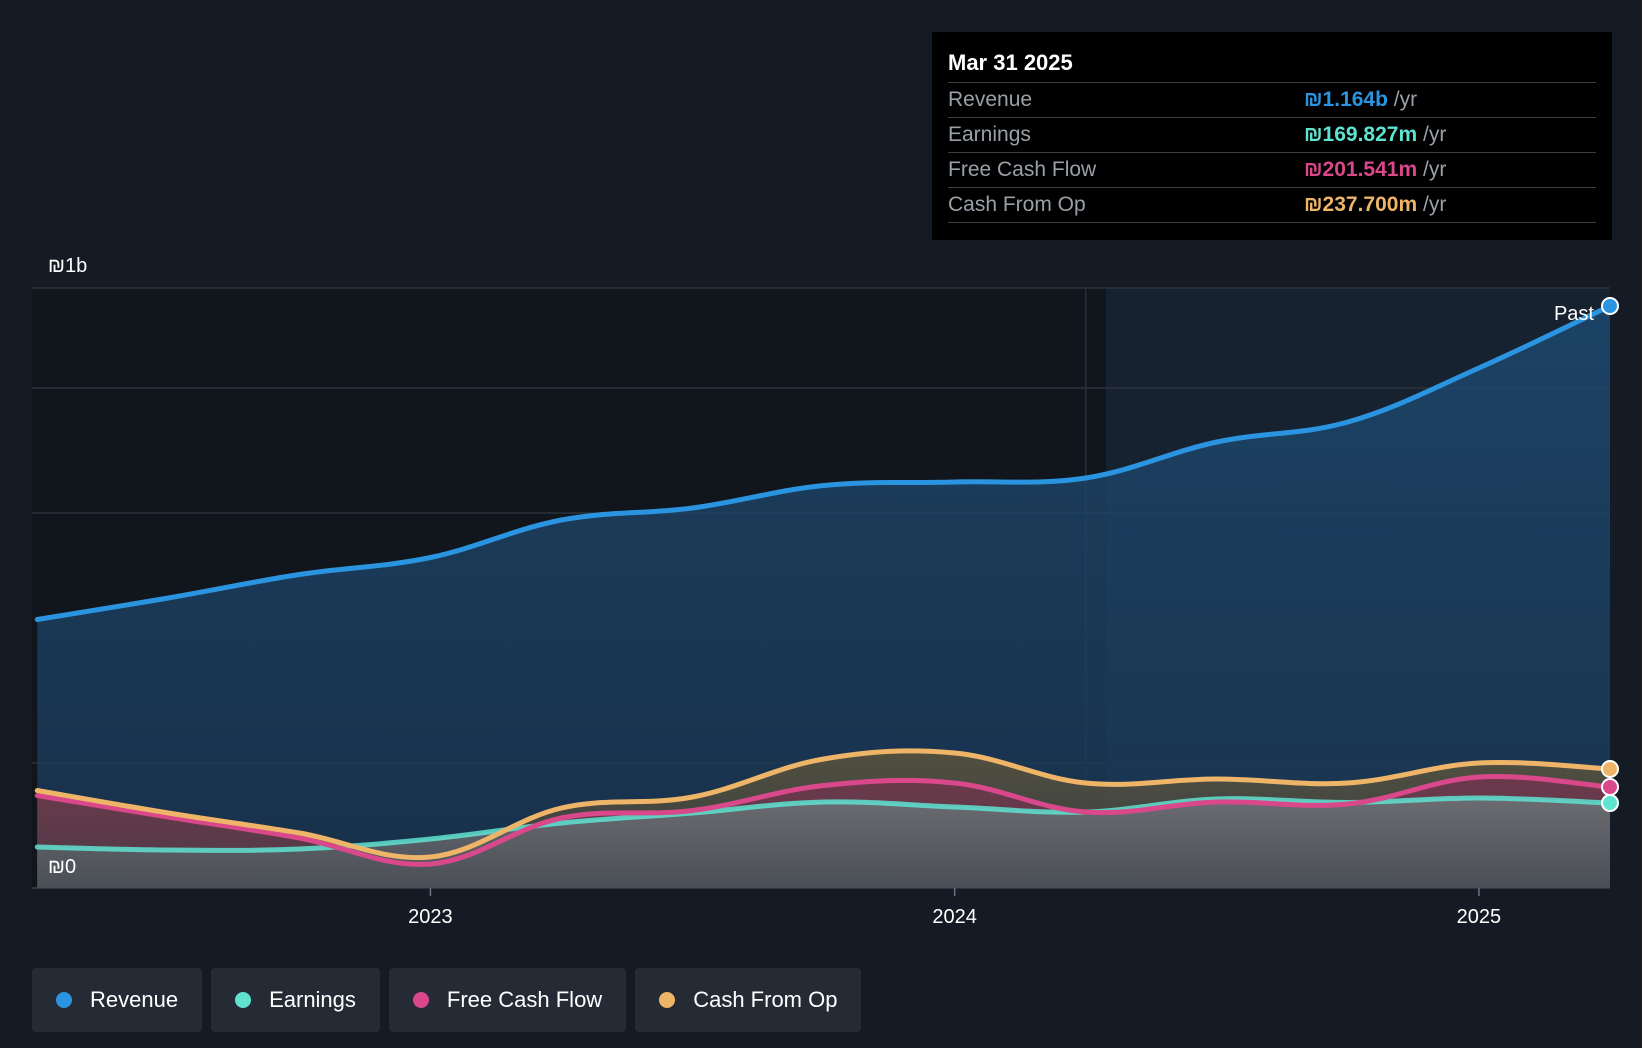 The width and height of the screenshot is (1642, 1048). Describe the element at coordinates (134, 999) in the screenshot. I see `legend-label: Revenue` at that location.